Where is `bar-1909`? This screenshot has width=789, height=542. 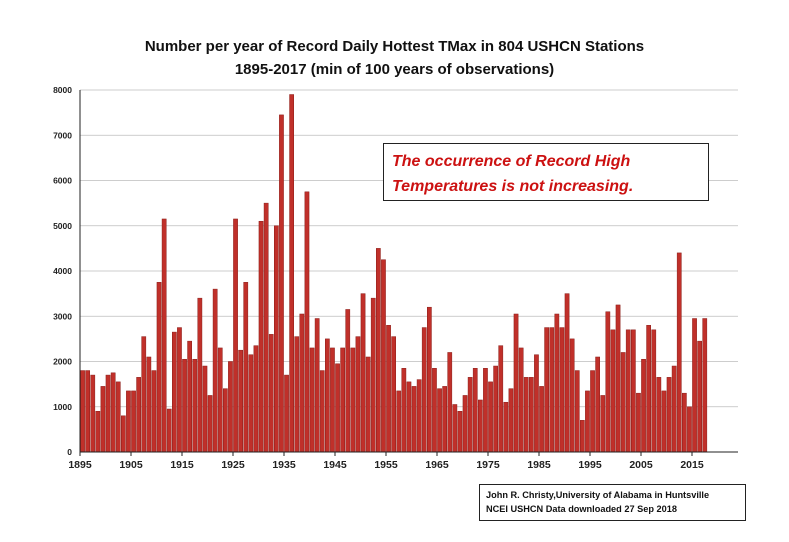 bar-1909 is located at coordinates (154, 411).